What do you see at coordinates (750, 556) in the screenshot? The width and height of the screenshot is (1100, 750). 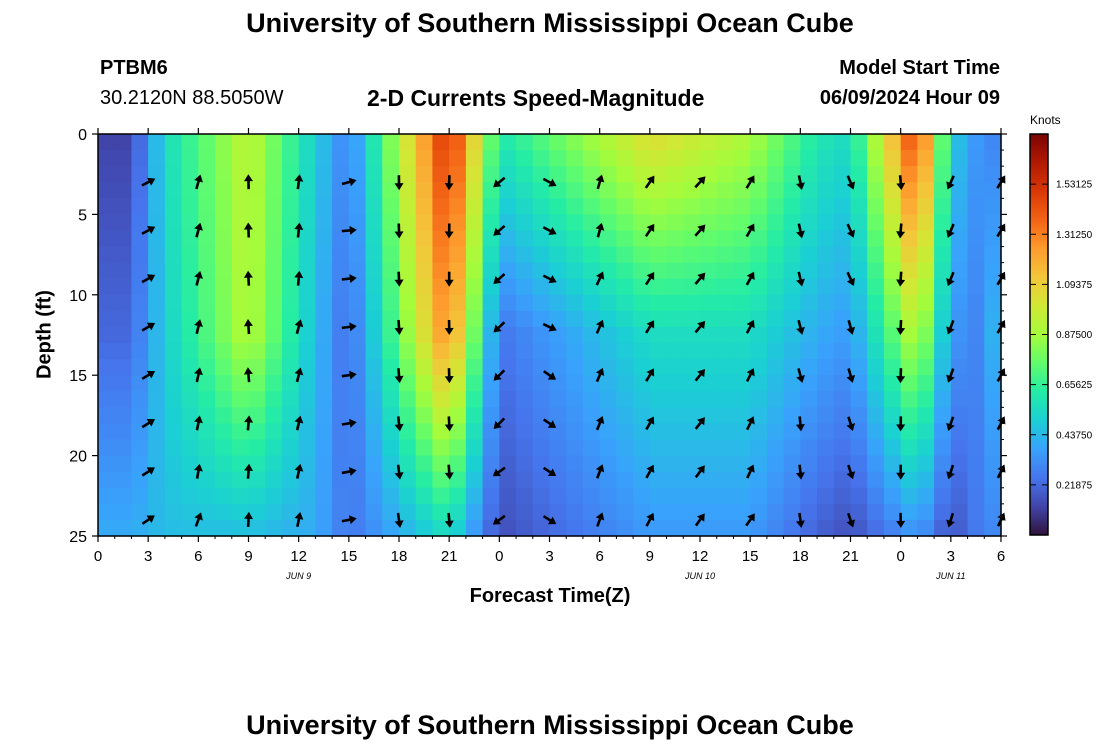 I see `x-tick-label: 15` at bounding box center [750, 556].